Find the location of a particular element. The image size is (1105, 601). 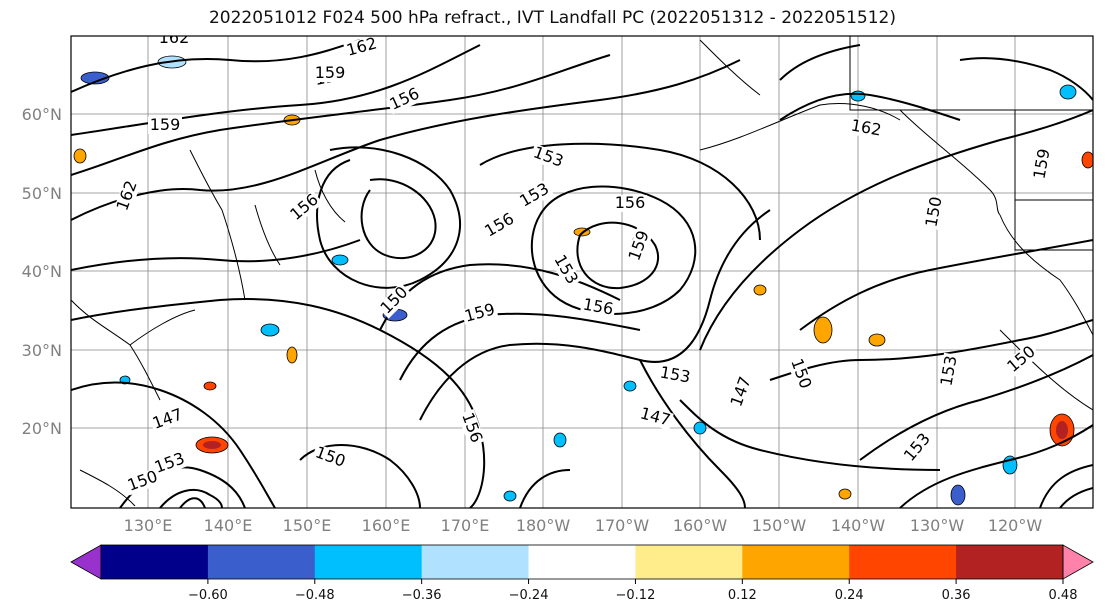

colorbar-tick-label: −0.24 is located at coordinates (529, 594).